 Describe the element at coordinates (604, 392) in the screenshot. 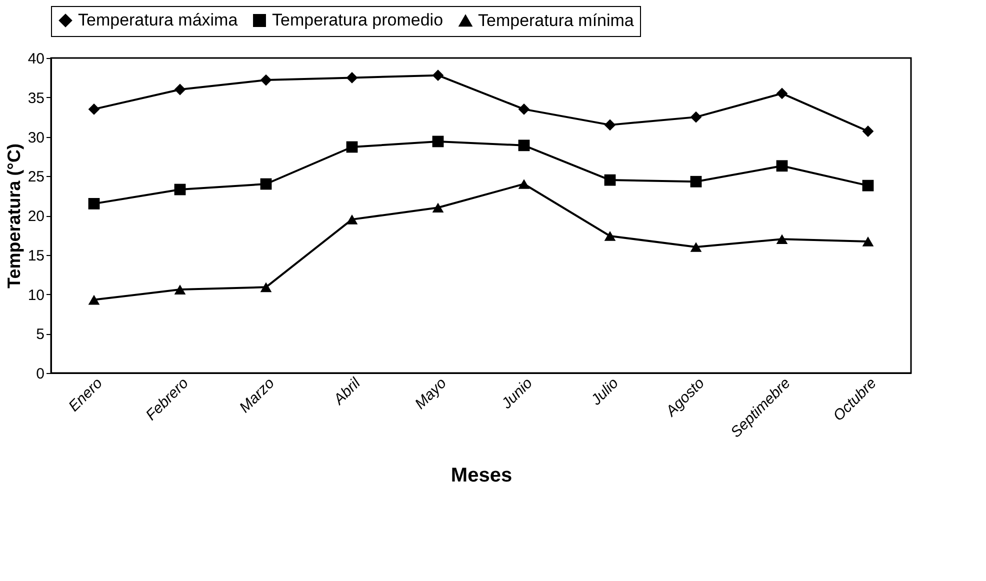

I see `x-tick-label: Julio` at that location.